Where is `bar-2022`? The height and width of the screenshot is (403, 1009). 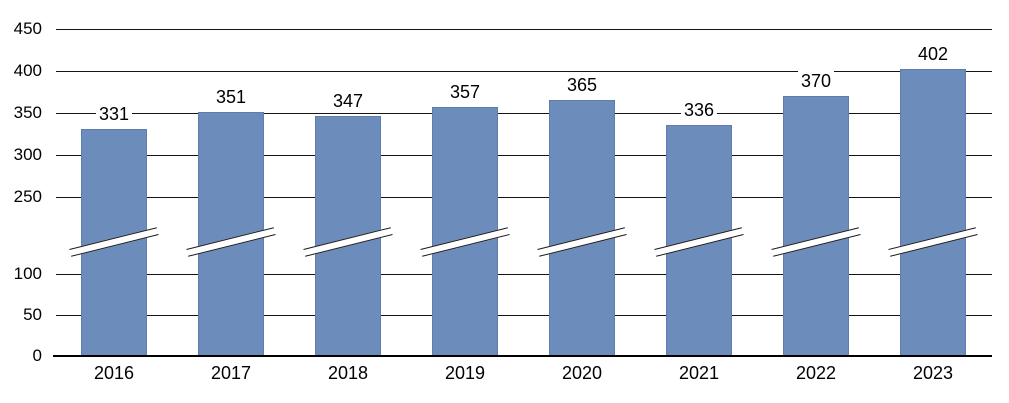 bar-2022 is located at coordinates (816, 226).